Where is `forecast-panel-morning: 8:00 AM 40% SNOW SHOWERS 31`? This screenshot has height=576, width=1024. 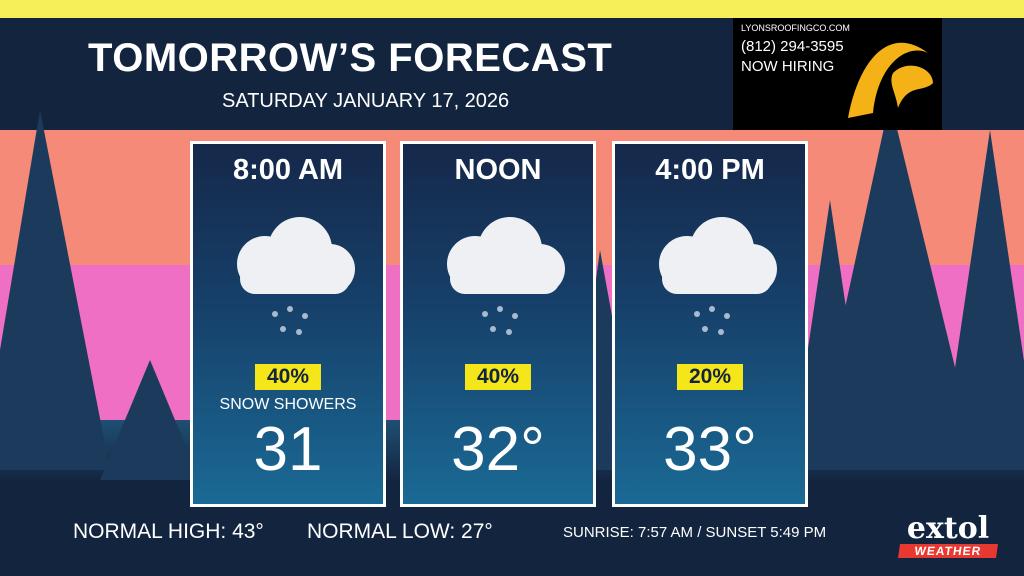 forecast-panel-morning: 8:00 AM 40% SNOW SHOWERS 31 is located at coordinates (288, 324).